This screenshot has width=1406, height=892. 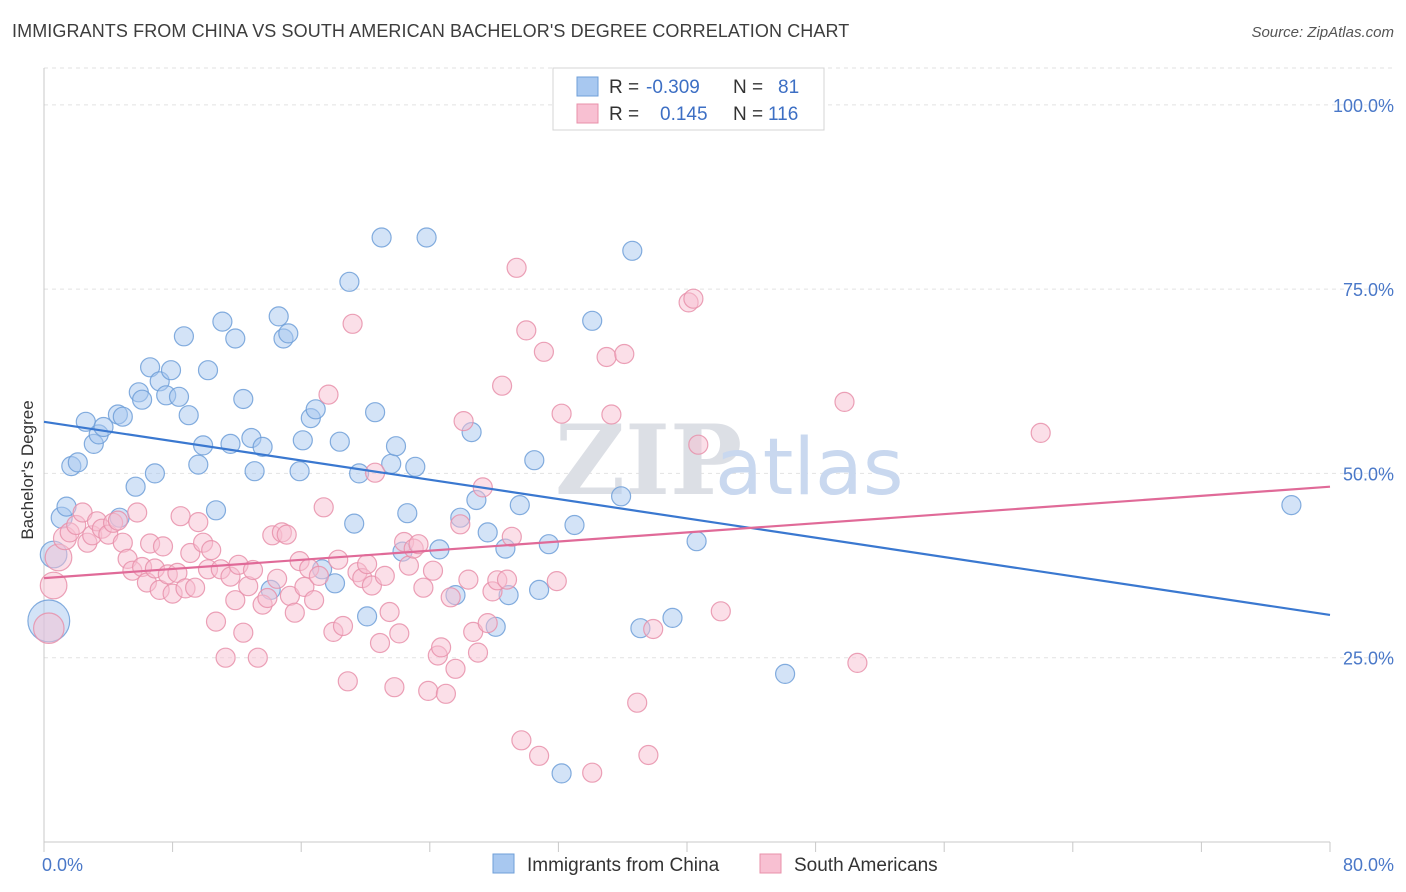 What do you see at coordinates (688, 99) in the screenshot?
I see `correlation-legend: R = -0.309 N = 81 R = 0.145 N = 116` at bounding box center [688, 99].